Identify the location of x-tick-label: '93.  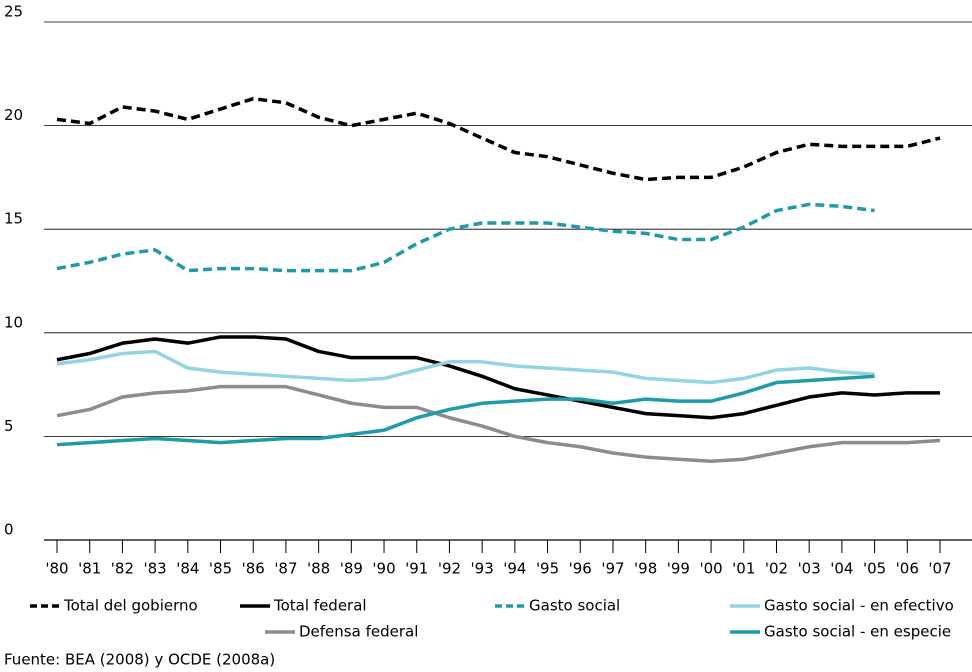
(482, 569).